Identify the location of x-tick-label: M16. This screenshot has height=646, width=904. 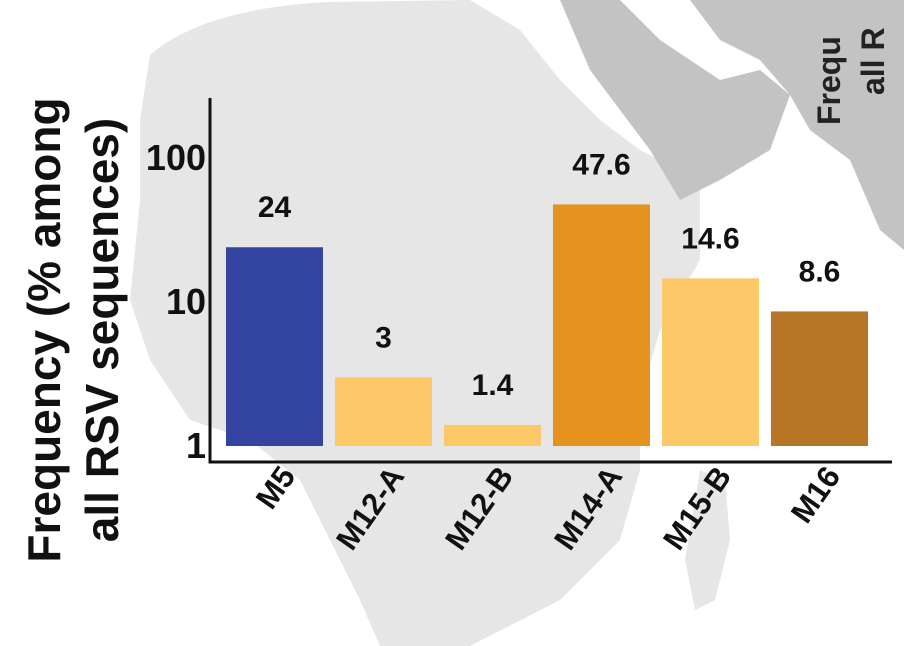
(815, 494).